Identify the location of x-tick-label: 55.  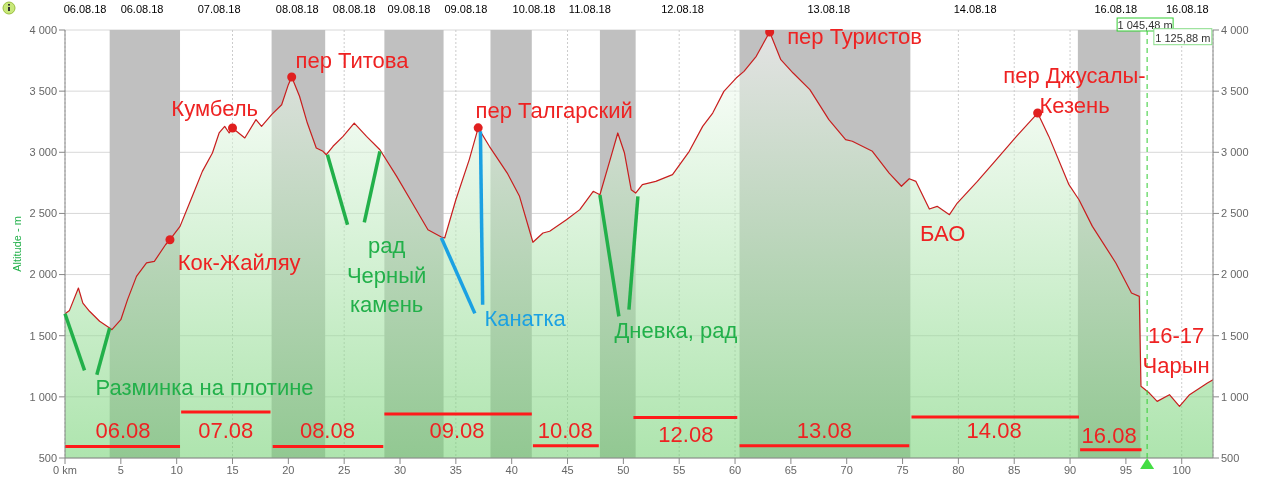
(679, 469).